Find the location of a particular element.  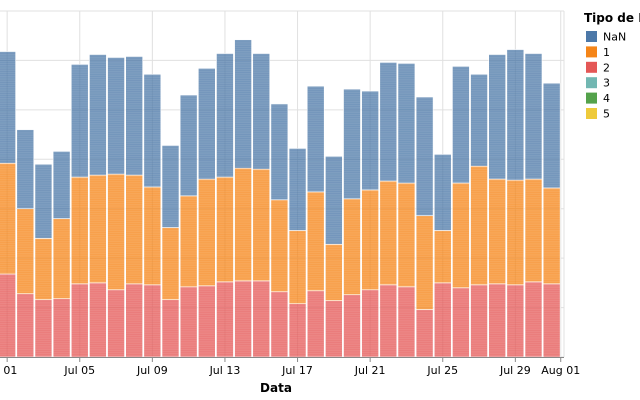

x-tick-label: Jul 13 is located at coordinates (225, 370).